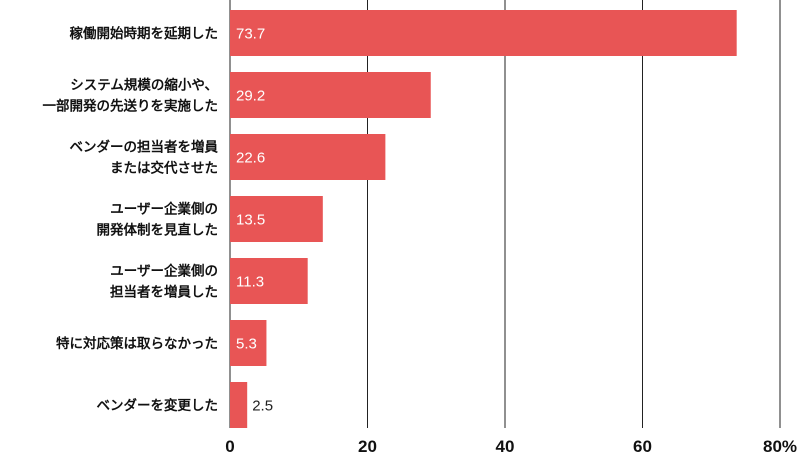 This screenshot has width=800, height=455. I want to click on category-label-3: ベンダーの担当者を増員または交代させた, so click(144, 158).